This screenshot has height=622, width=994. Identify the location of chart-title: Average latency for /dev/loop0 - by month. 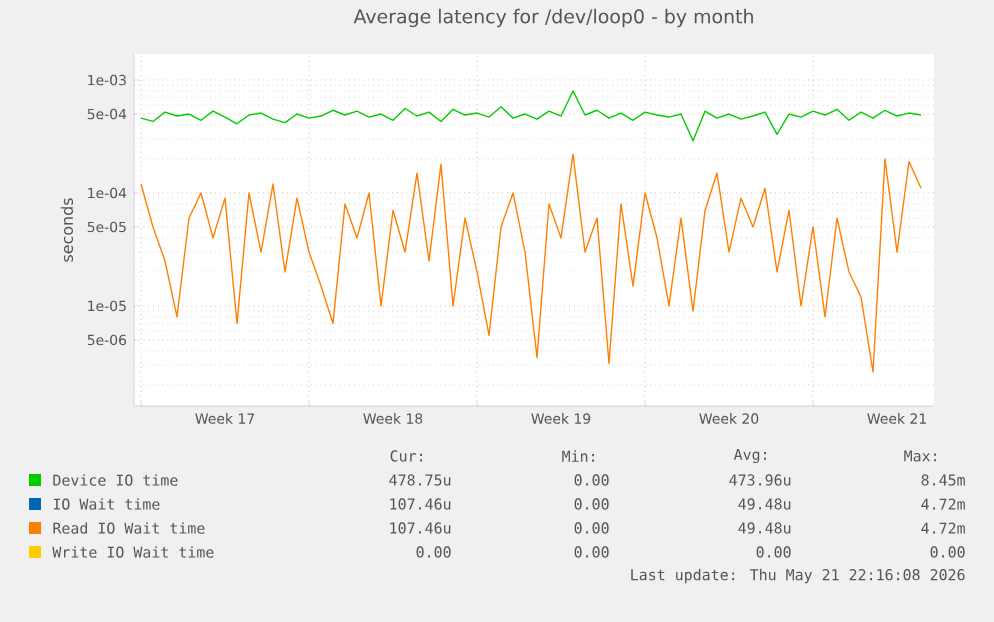
(553, 18).